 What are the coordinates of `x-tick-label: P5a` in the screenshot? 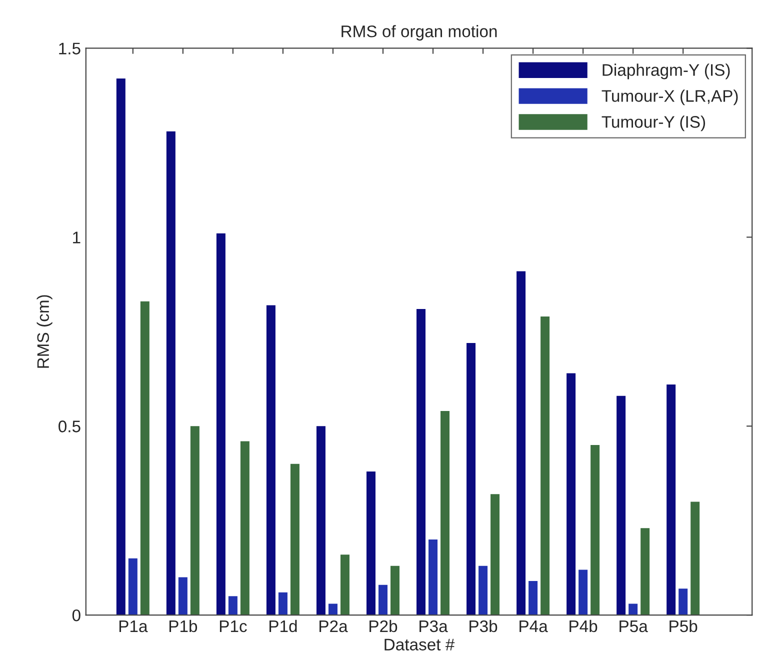 It's located at (634, 626).